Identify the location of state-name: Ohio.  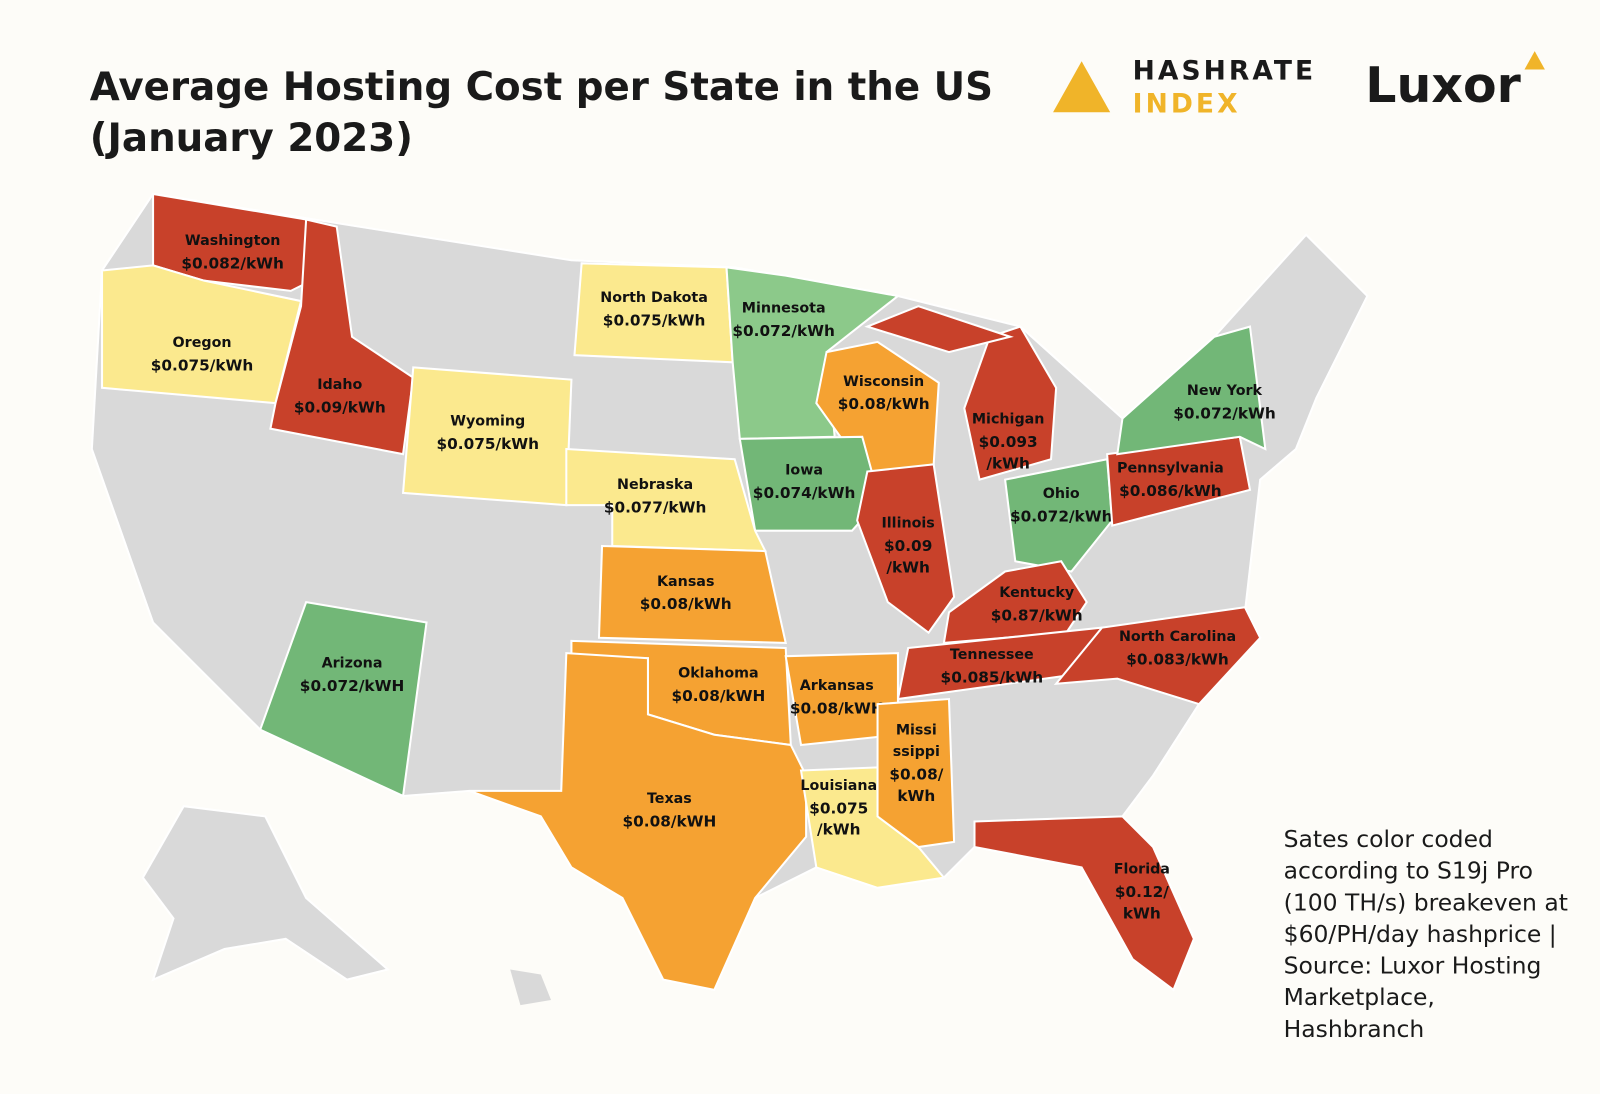
(1061, 494).